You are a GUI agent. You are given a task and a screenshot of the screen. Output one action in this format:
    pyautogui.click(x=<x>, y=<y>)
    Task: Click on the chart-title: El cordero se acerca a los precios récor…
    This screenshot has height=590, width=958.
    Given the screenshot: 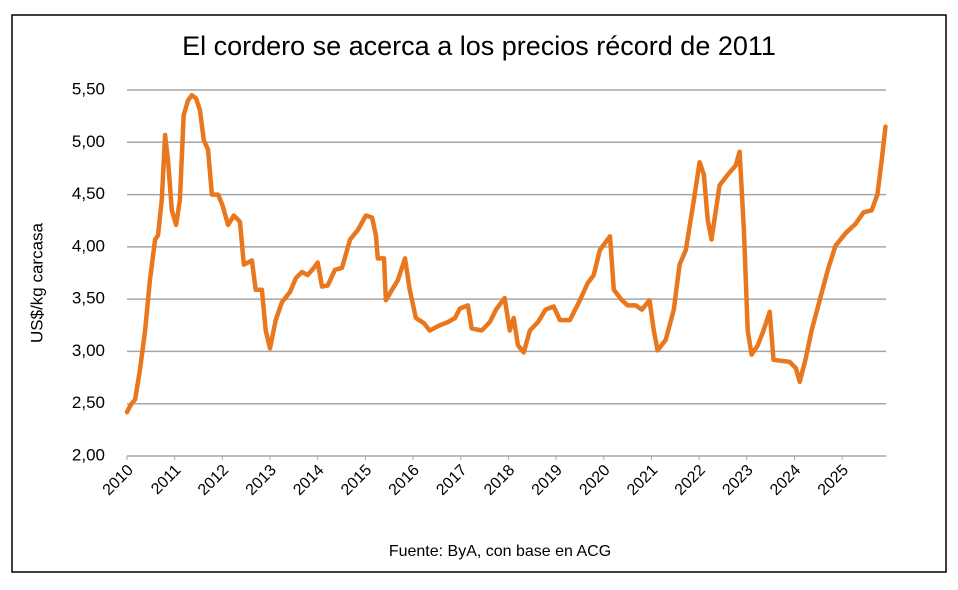 What is the action you would take?
    pyautogui.click(x=479, y=46)
    